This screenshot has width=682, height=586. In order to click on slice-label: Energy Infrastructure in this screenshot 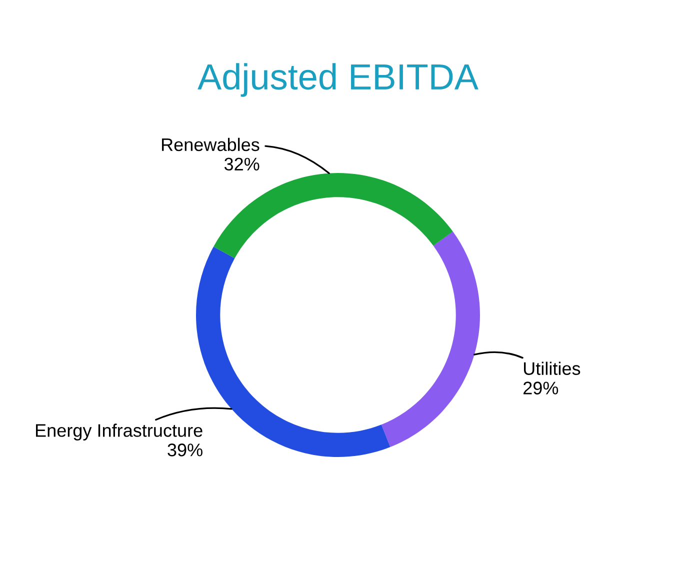, I will do `click(119, 432)`.